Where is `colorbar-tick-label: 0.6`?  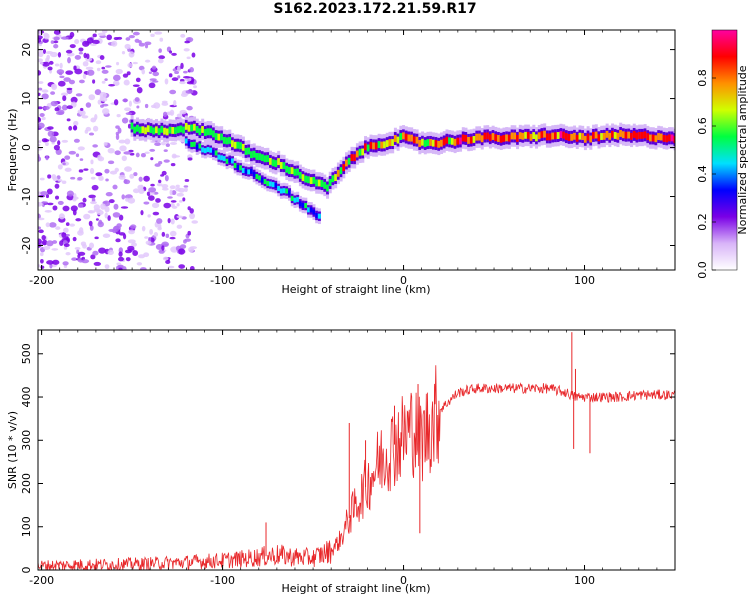
colorbar-tick-label: 0.6 is located at coordinates (702, 126).